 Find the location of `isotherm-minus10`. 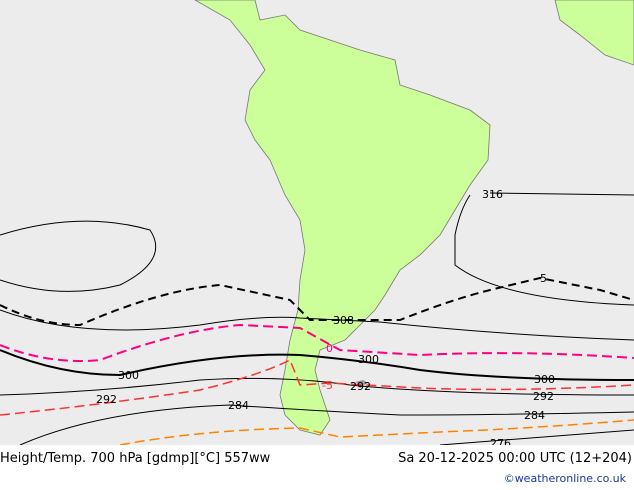

isotherm-minus10 is located at coordinates (376, 432).